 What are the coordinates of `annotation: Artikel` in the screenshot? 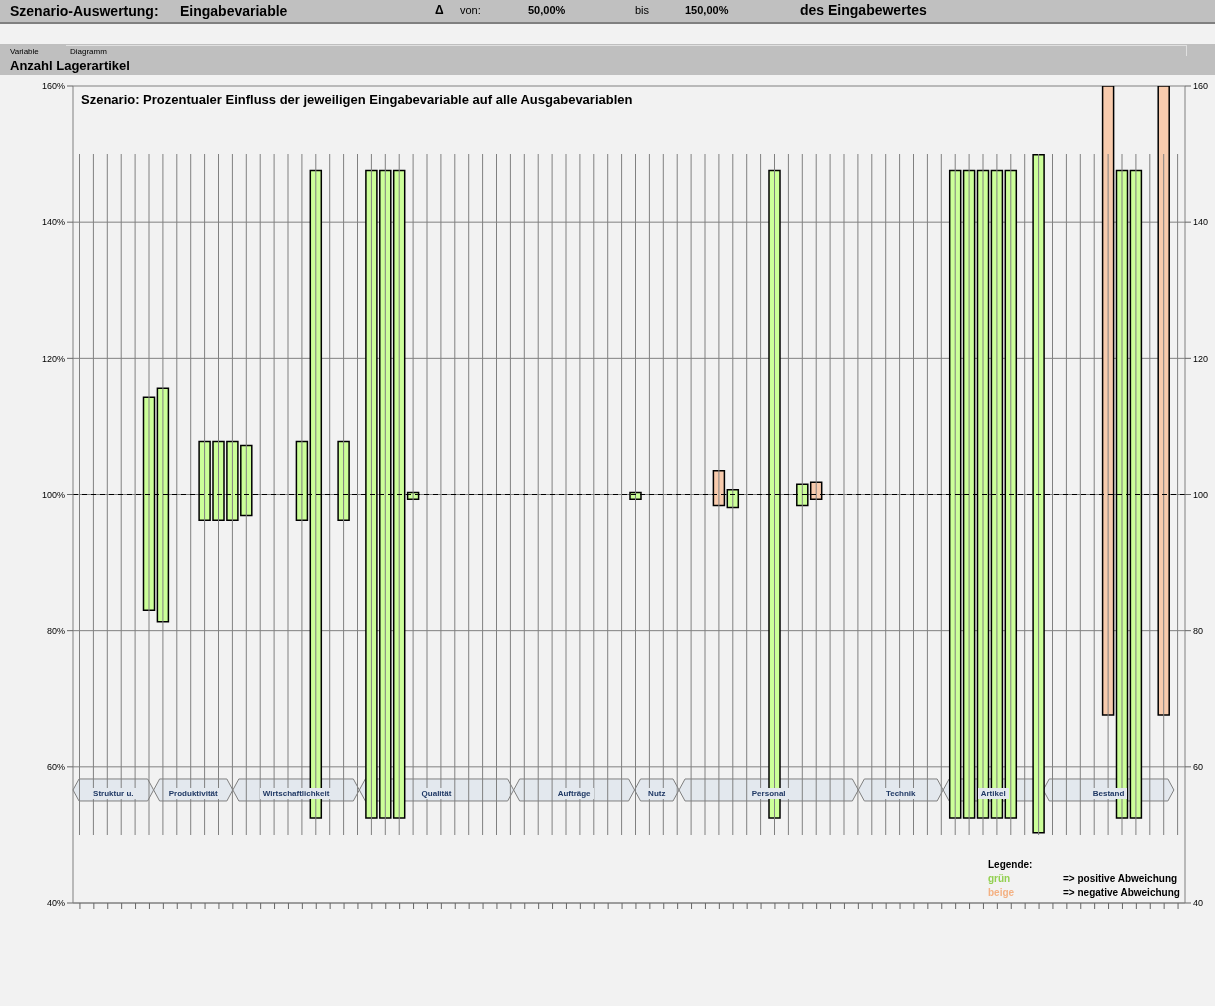 It's located at (993, 793).